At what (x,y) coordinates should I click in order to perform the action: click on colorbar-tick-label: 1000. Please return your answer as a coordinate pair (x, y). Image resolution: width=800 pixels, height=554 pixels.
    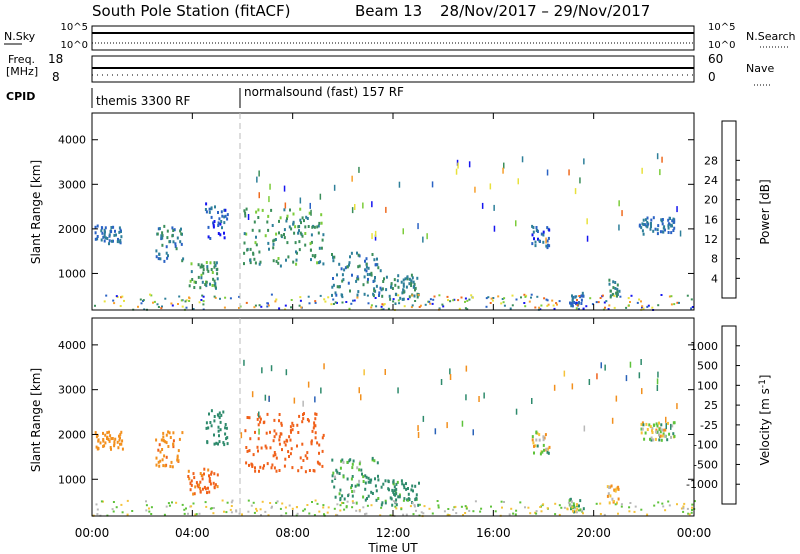
    Looking at the image, I should click on (704, 346).